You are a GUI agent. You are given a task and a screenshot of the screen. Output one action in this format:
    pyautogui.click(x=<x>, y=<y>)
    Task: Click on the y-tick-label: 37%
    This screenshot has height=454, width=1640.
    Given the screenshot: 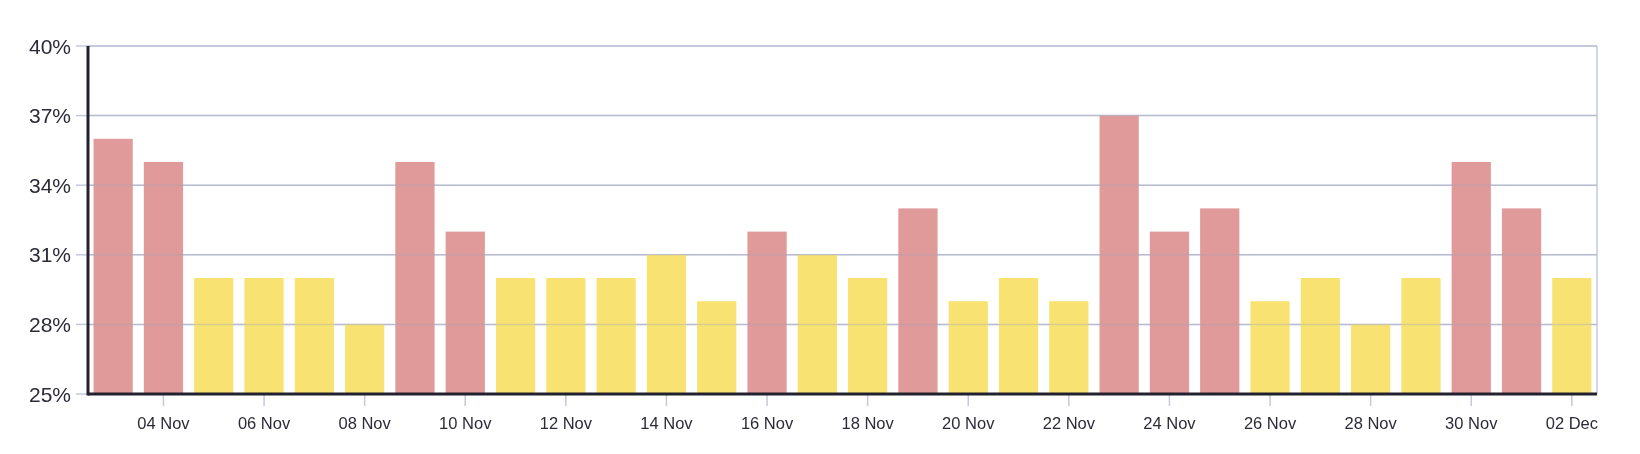 What is the action you would take?
    pyautogui.click(x=49, y=116)
    